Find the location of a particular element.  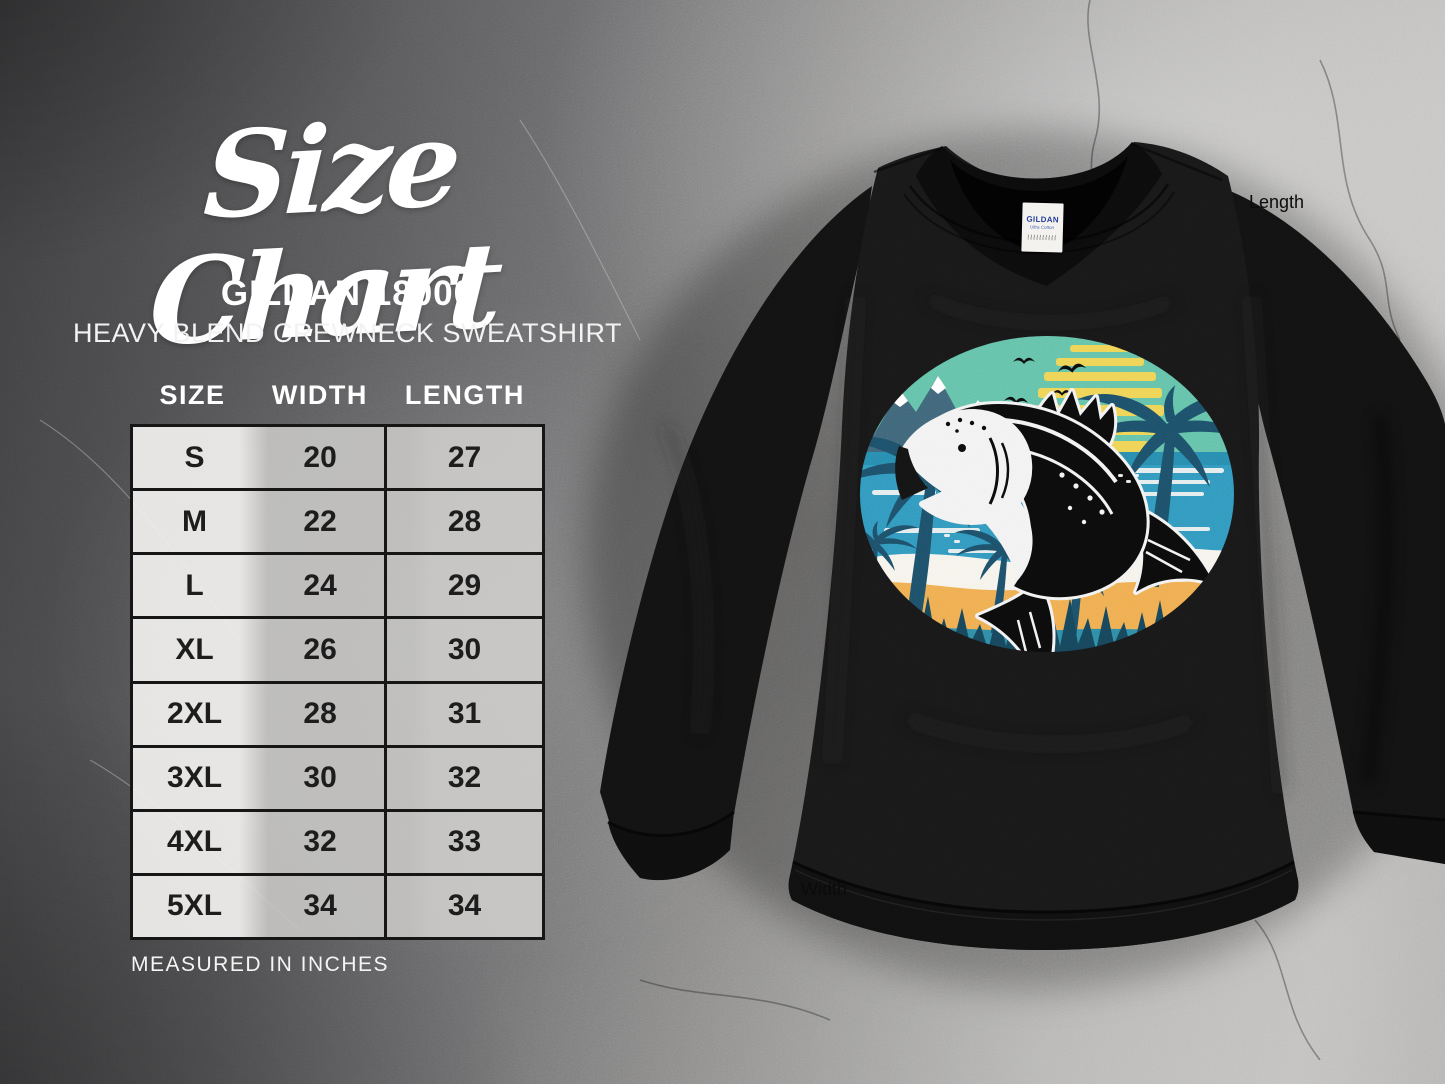

col-header-size: SIZE is located at coordinates (192, 394).